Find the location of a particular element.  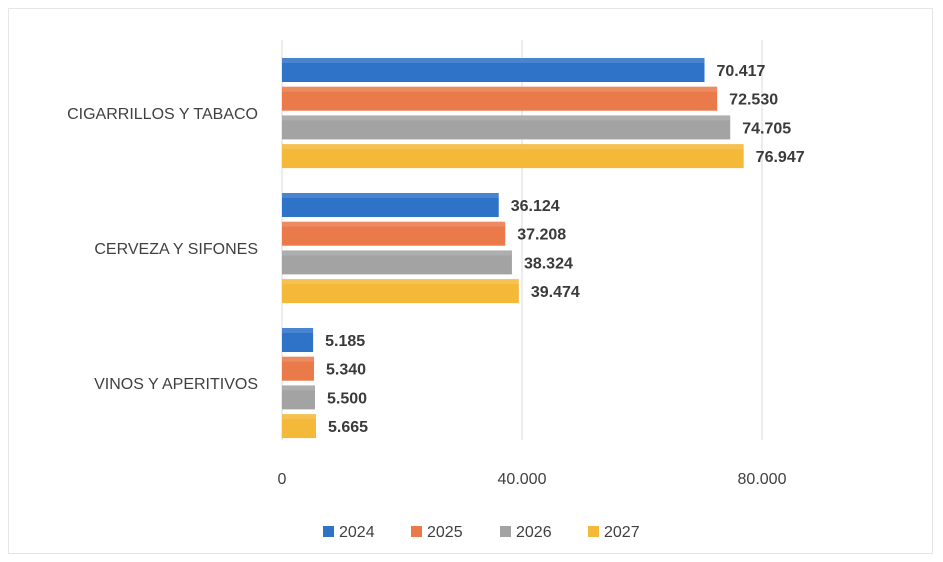

x-tick-label: 40.000 is located at coordinates (522, 479).